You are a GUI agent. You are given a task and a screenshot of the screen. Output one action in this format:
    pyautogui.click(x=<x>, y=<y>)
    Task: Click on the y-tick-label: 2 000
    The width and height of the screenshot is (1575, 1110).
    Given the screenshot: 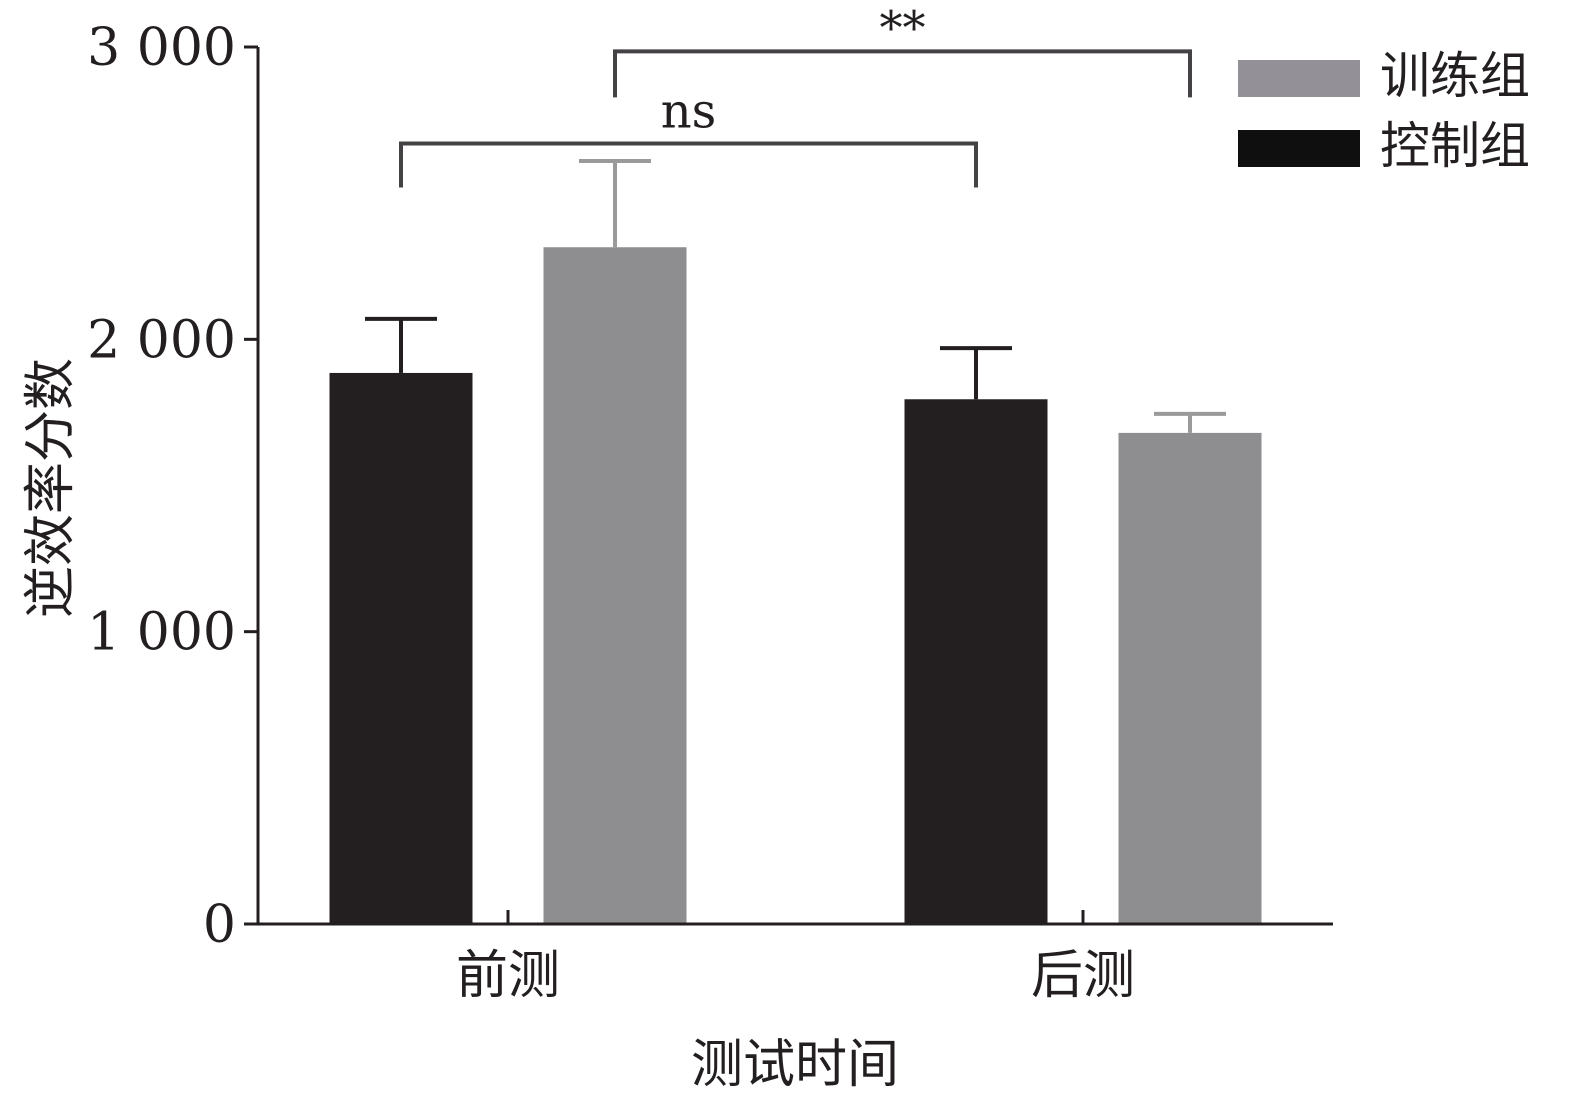 What is the action you would take?
    pyautogui.click(x=161, y=340)
    